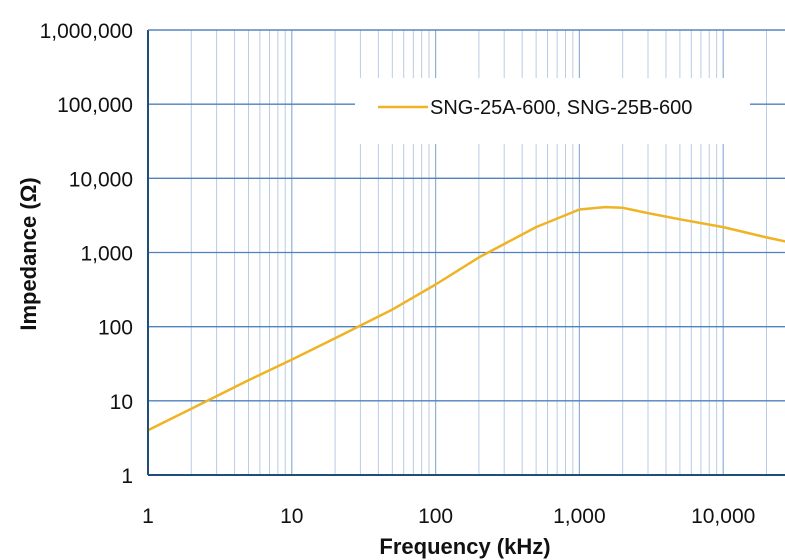 The image size is (785, 560). I want to click on x-tick-label: 10, so click(291, 516).